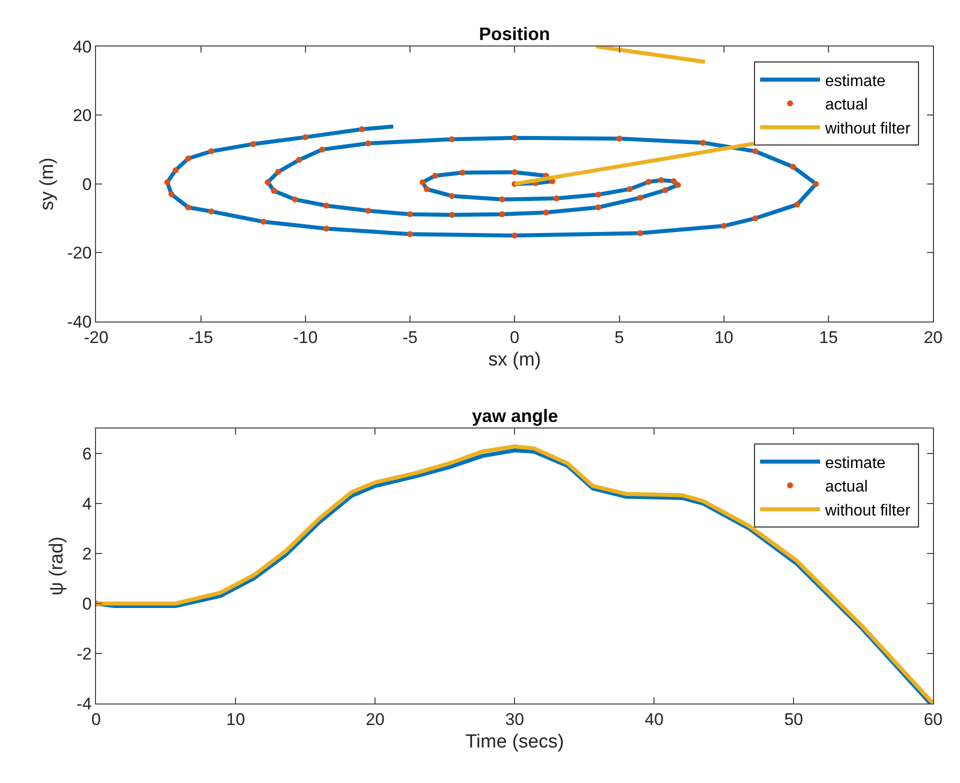 This screenshot has height=783, width=960. I want to click on y-tick-label: -20, so click(79, 253).